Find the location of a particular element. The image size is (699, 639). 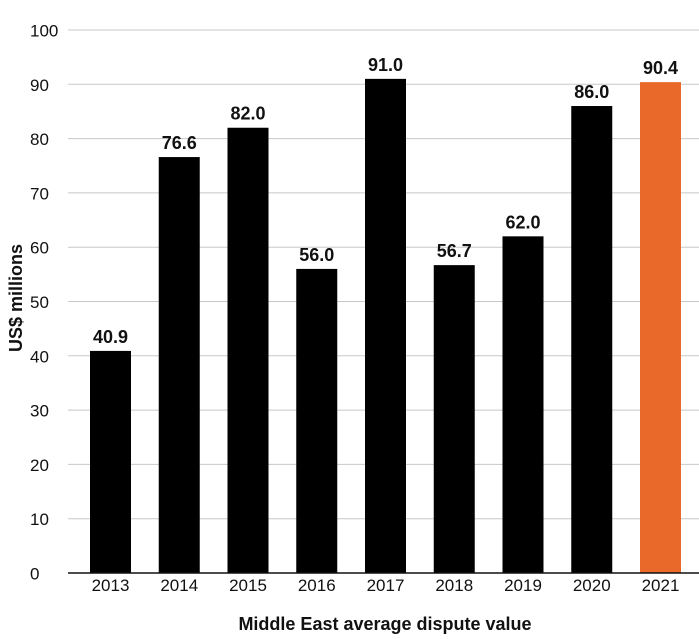

x-tick-label-2013: 2013 is located at coordinates (111, 585).